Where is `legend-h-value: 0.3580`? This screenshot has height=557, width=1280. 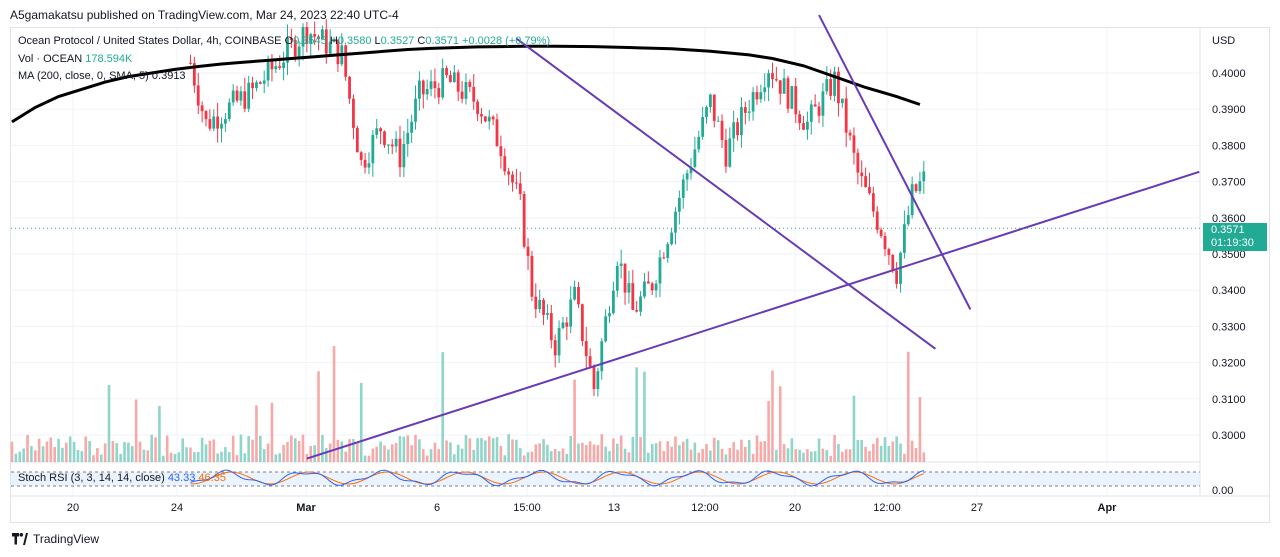
legend-h-value: 0.3580 is located at coordinates (354, 41).